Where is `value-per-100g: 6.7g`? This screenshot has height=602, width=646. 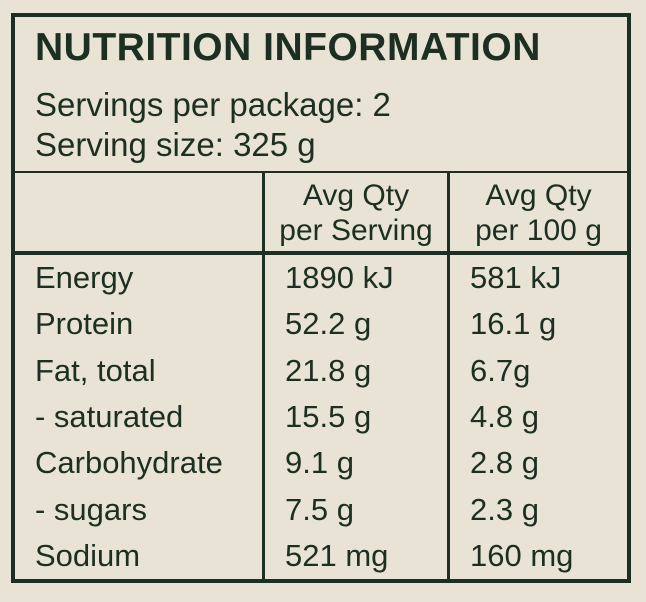 value-per-100g: 6.7g is located at coordinates (537, 370).